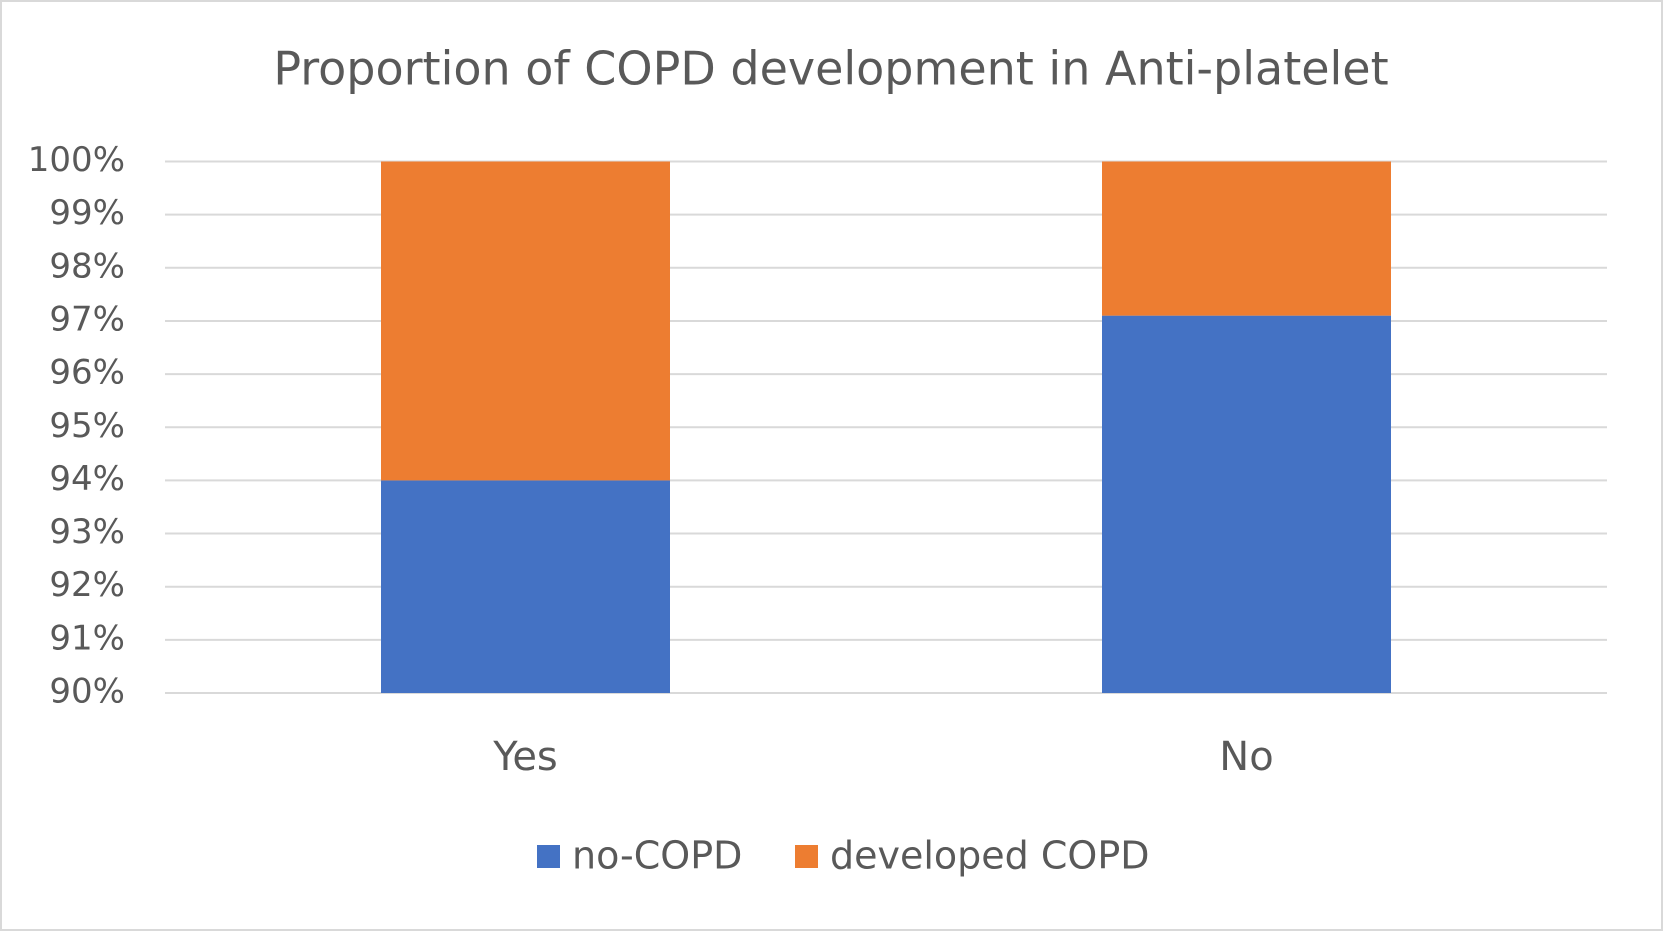  What do you see at coordinates (87, 532) in the screenshot?
I see `y-tick-label: 93%` at bounding box center [87, 532].